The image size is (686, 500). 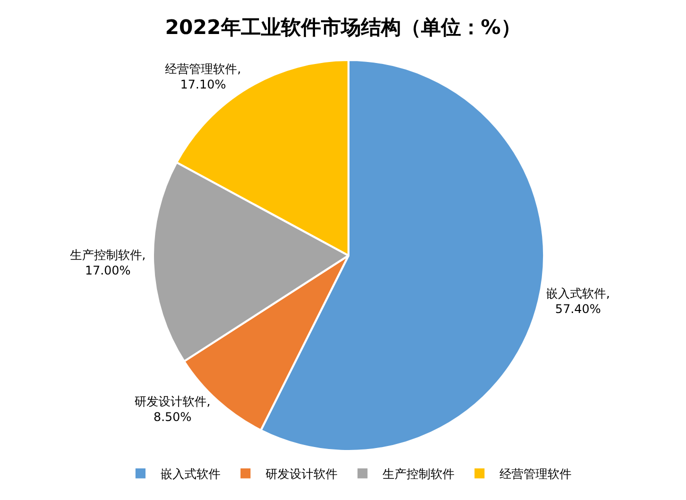 What do you see at coordinates (418, 474) in the screenshot?
I see `legend-label: 生产控制软件` at bounding box center [418, 474].